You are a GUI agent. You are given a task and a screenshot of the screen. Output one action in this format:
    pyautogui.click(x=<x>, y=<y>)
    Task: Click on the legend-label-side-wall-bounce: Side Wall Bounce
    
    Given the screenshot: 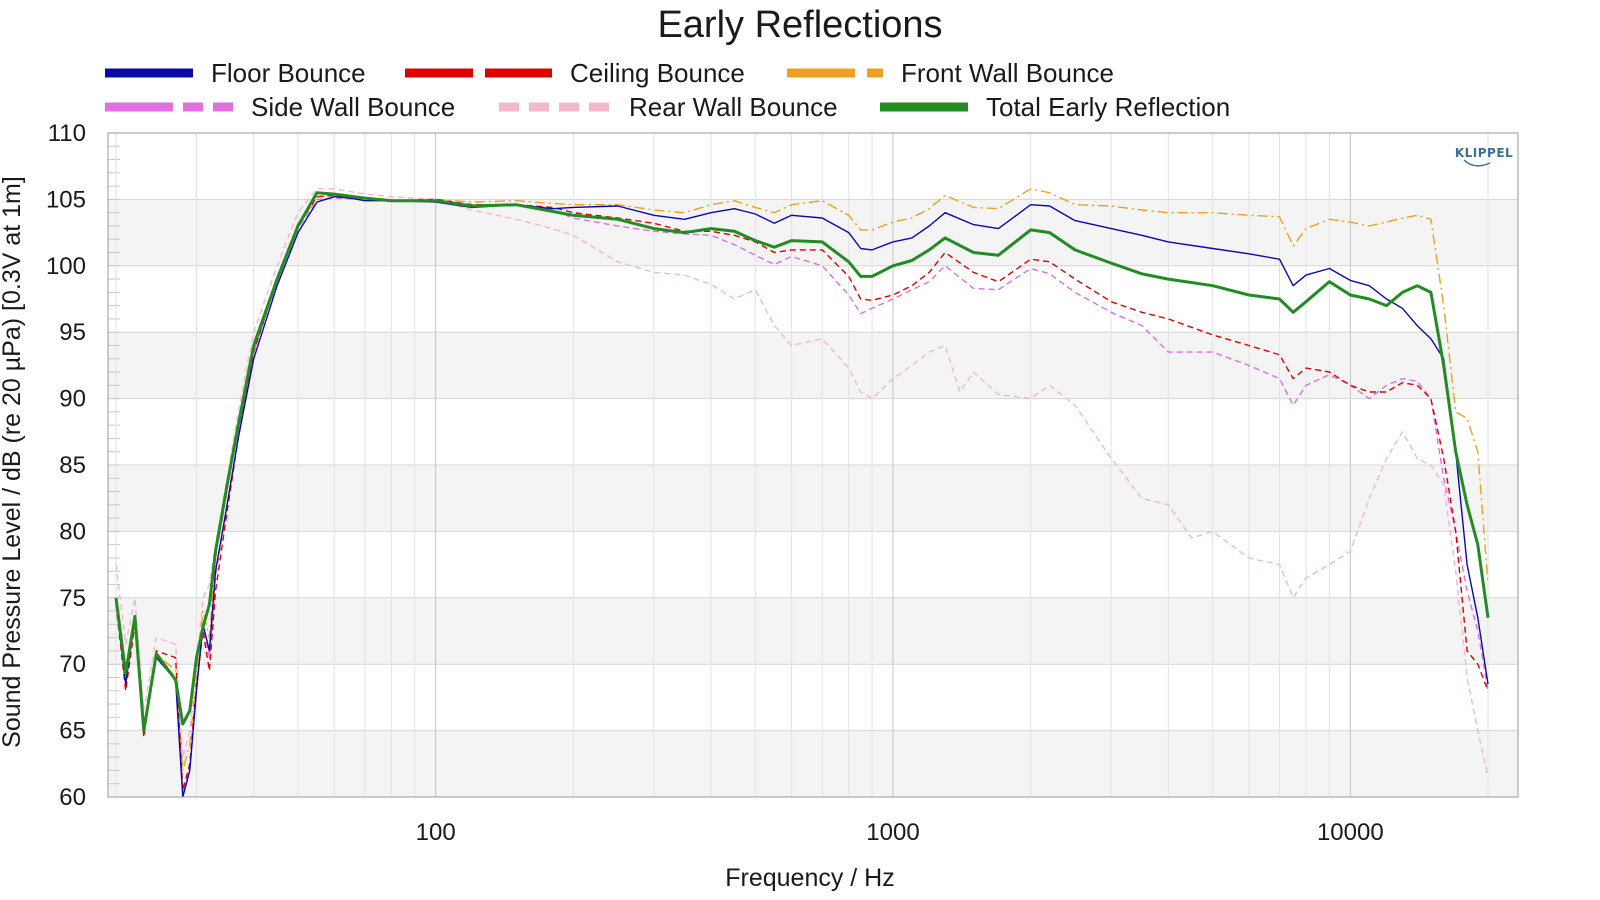 What is the action you would take?
    pyautogui.click(x=353, y=107)
    